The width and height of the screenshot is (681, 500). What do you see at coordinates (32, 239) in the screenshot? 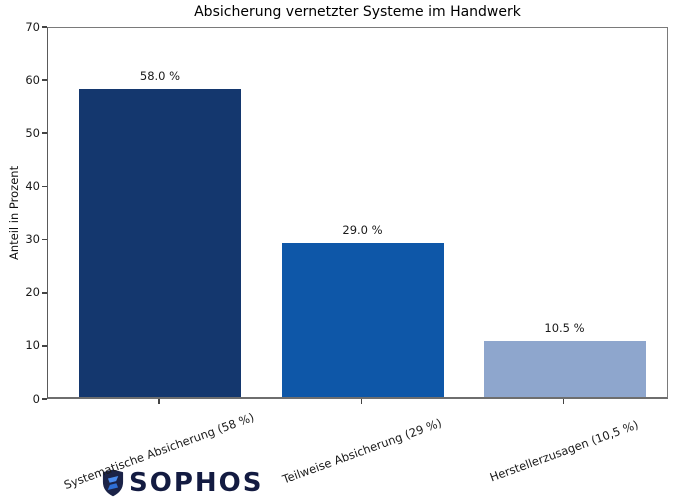
I see `y-tick-label: 30` at bounding box center [32, 239].